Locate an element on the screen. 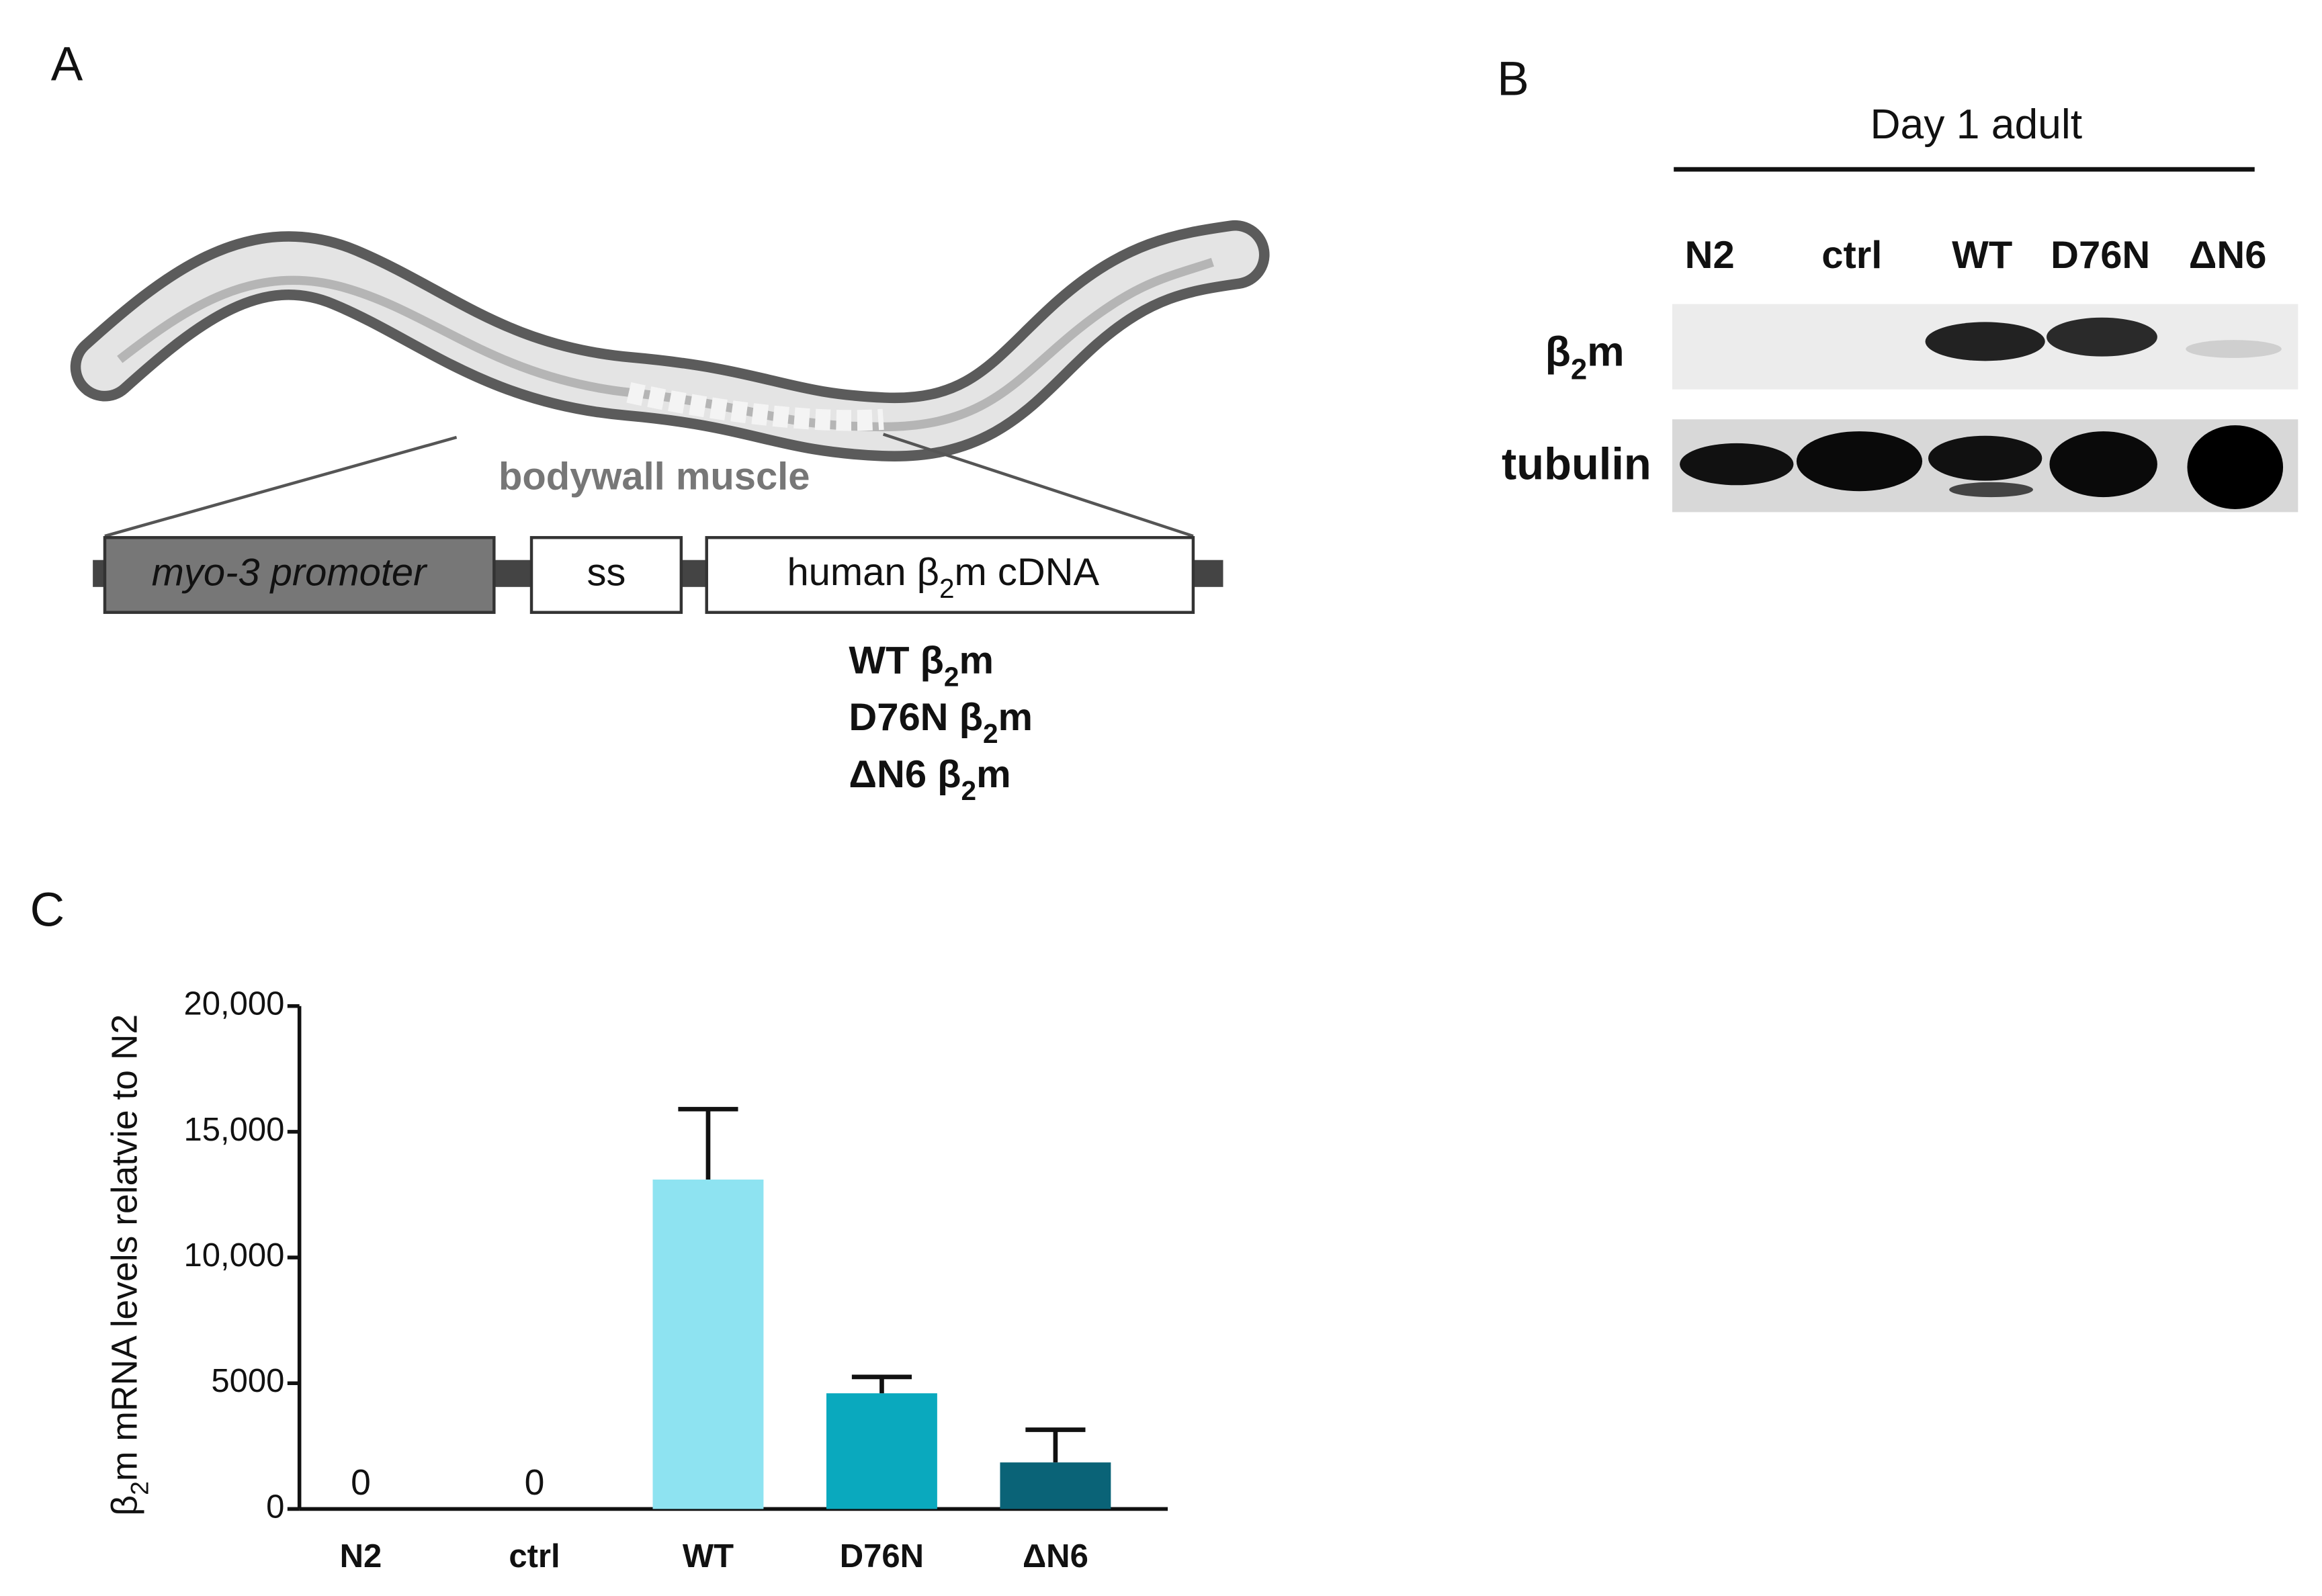  row-label: tubulin is located at coordinates (1576, 464).